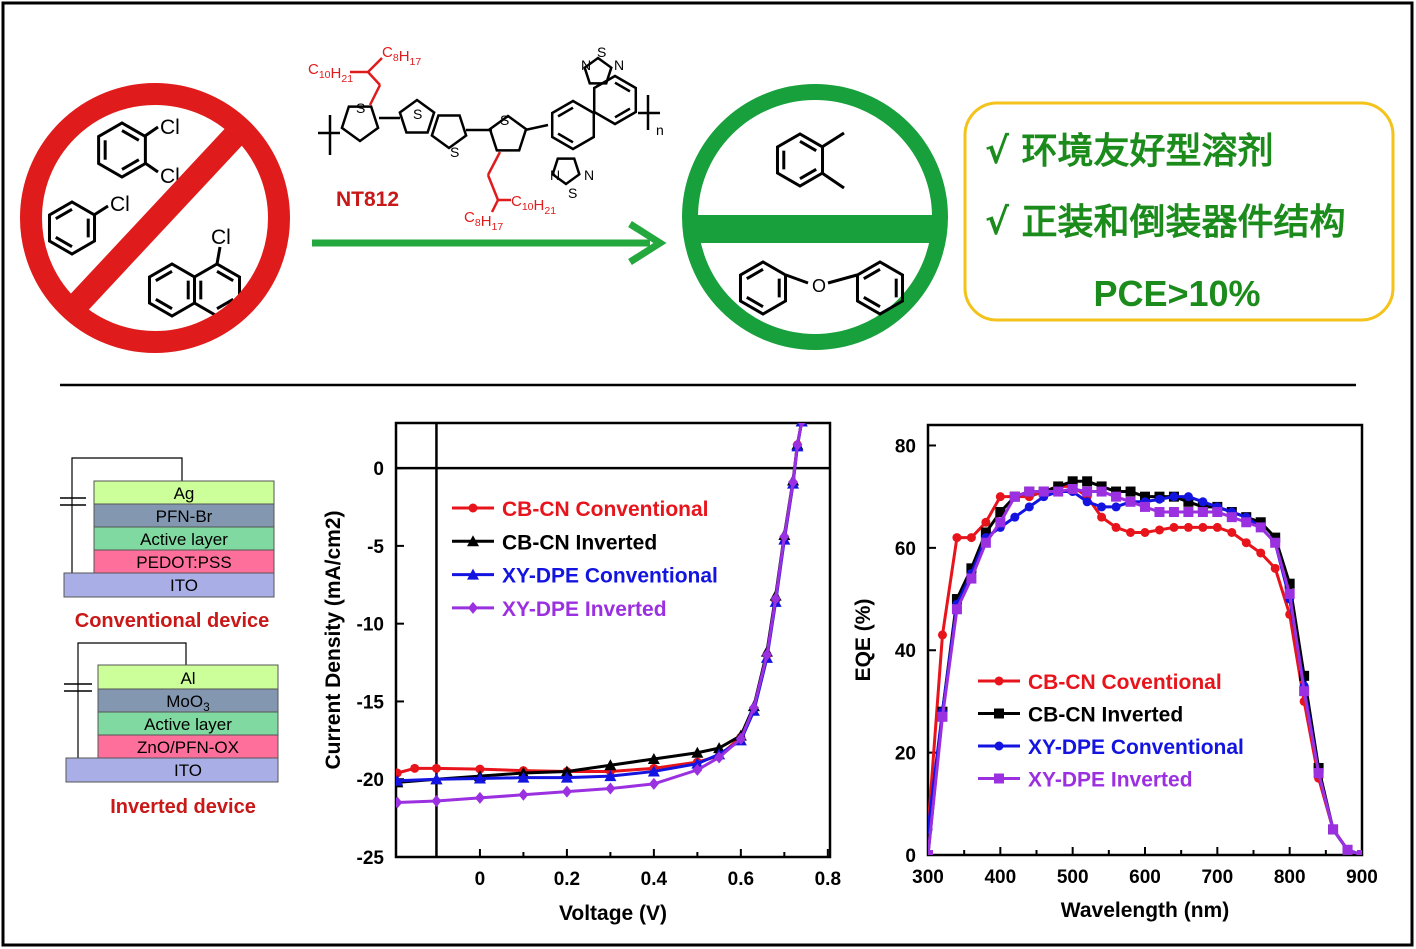  What do you see at coordinates (375, 547) in the screenshot?
I see `y-tick-label: -5` at bounding box center [375, 547].